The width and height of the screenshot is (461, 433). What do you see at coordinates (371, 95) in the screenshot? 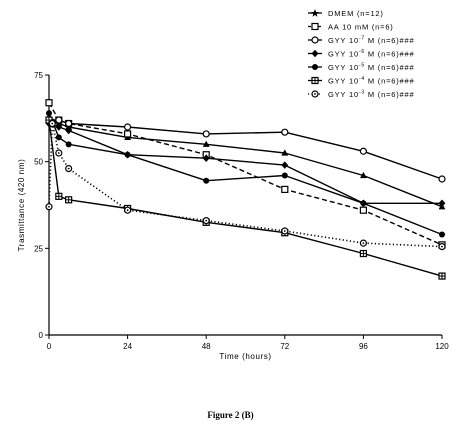
I see `legend-entry-7: GYY 10-3 M (n=6)###` at bounding box center [371, 95].